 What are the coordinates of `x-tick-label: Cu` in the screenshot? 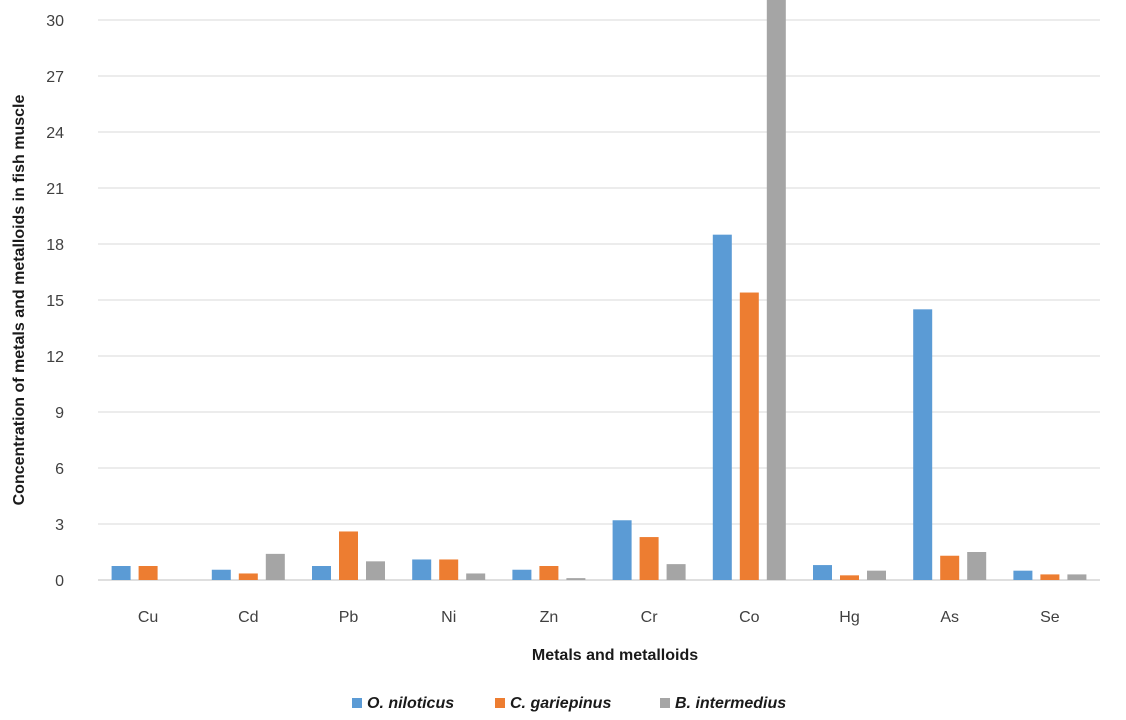 It's located at (148, 617).